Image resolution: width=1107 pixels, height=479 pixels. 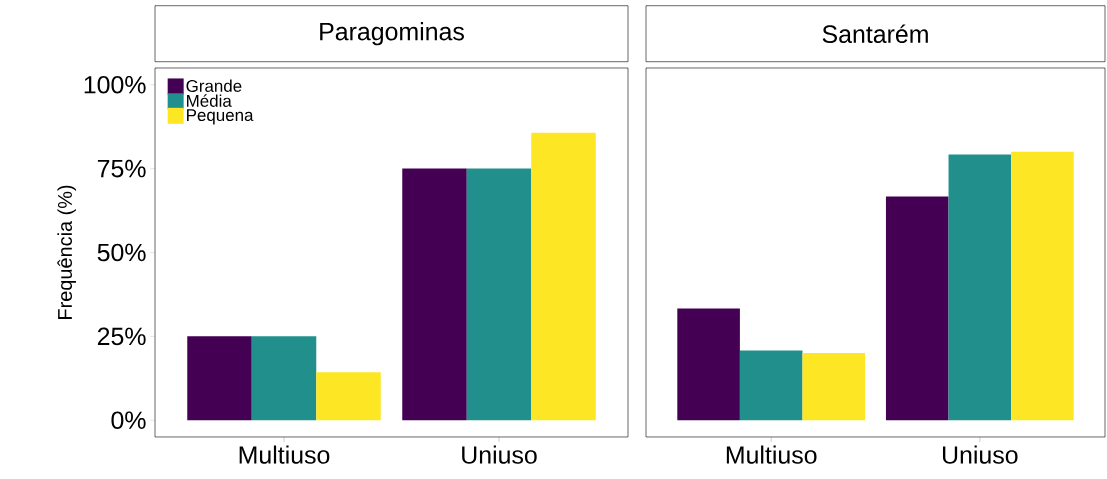 I want to click on y-tick-label: 25%, so click(x=121, y=336).